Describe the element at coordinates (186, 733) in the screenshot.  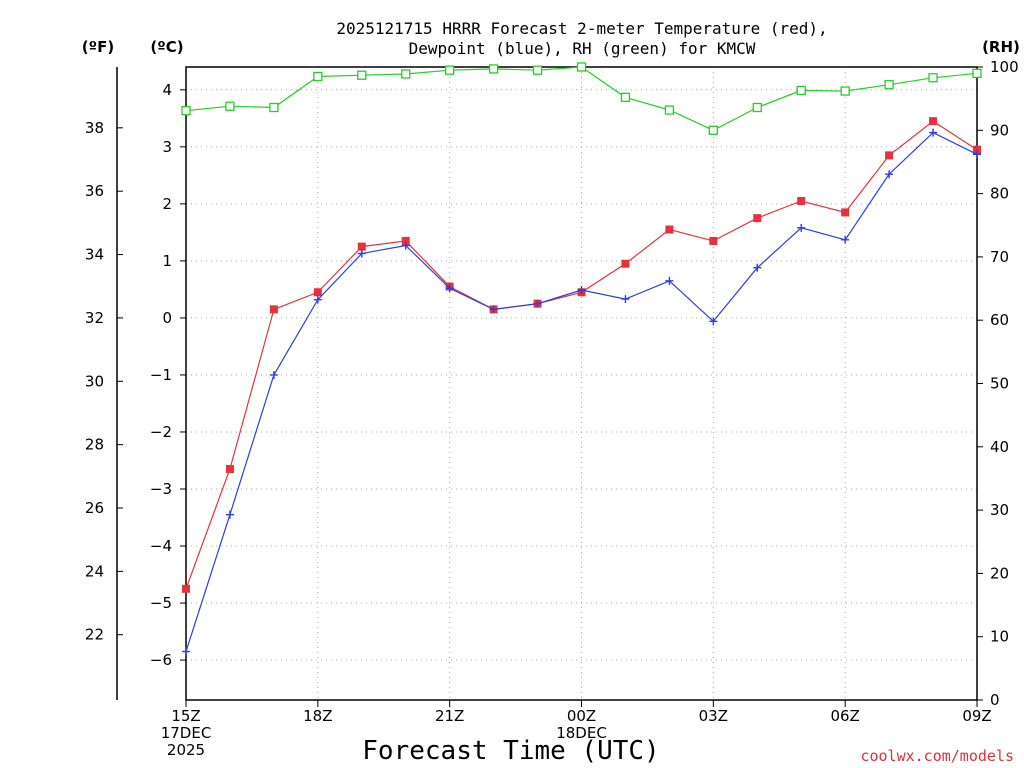
I see `x-tick-date-label: 17DEC` at that location.